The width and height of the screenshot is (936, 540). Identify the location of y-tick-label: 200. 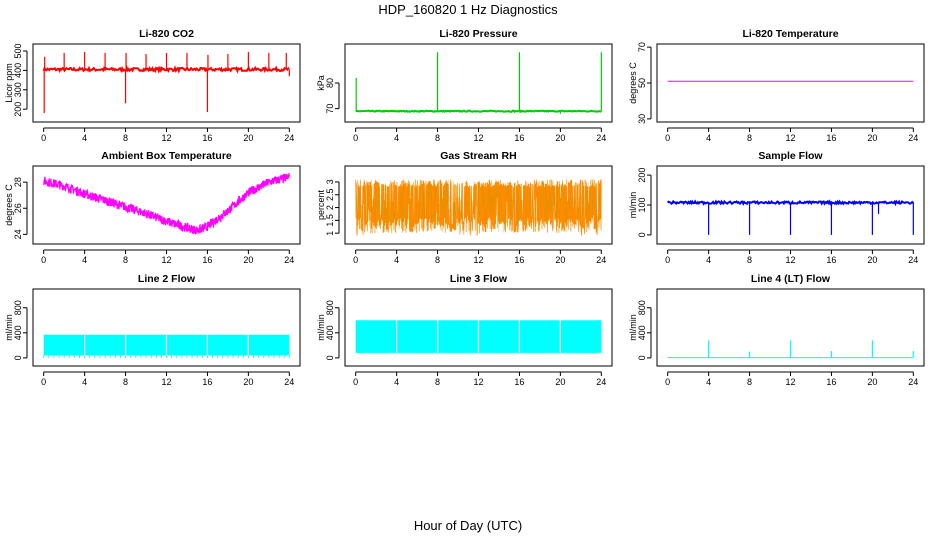
(18, 109).